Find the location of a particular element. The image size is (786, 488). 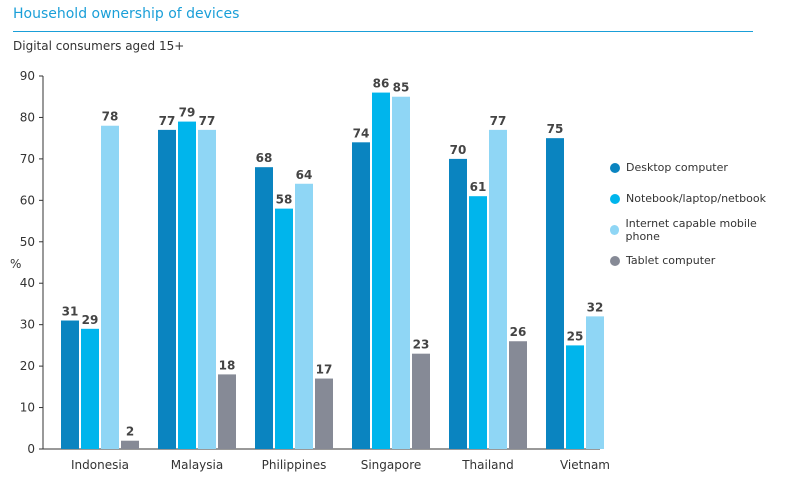

y-tick-label: 60 is located at coordinates (27, 200).